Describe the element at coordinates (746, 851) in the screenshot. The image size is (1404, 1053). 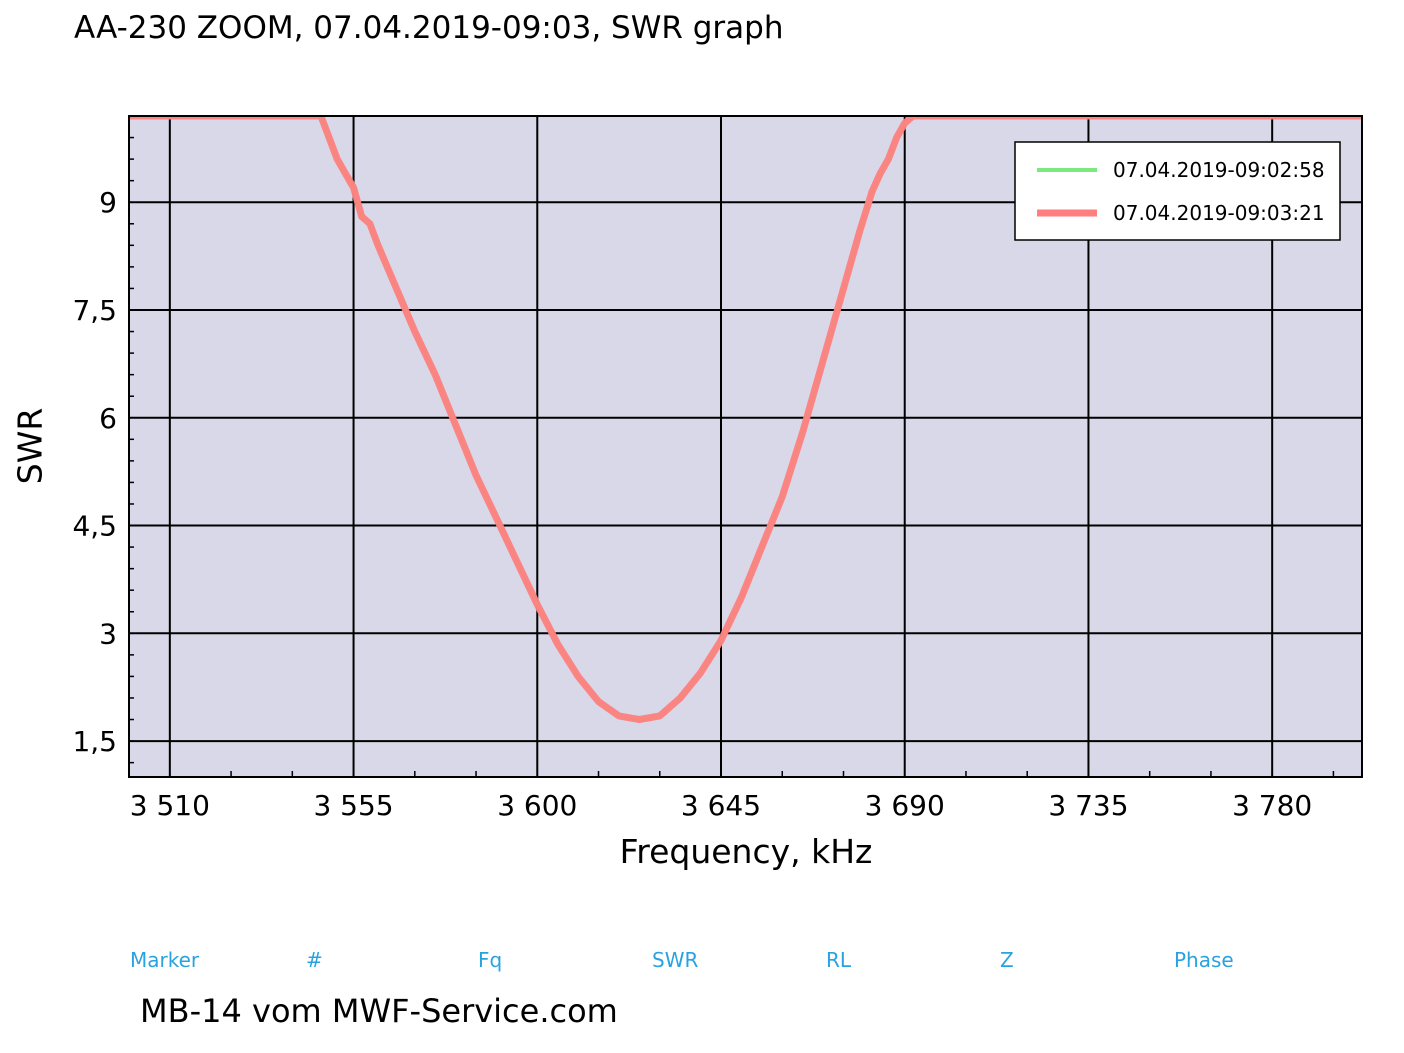
I see `x-axis-label: Frequency, kHz` at that location.